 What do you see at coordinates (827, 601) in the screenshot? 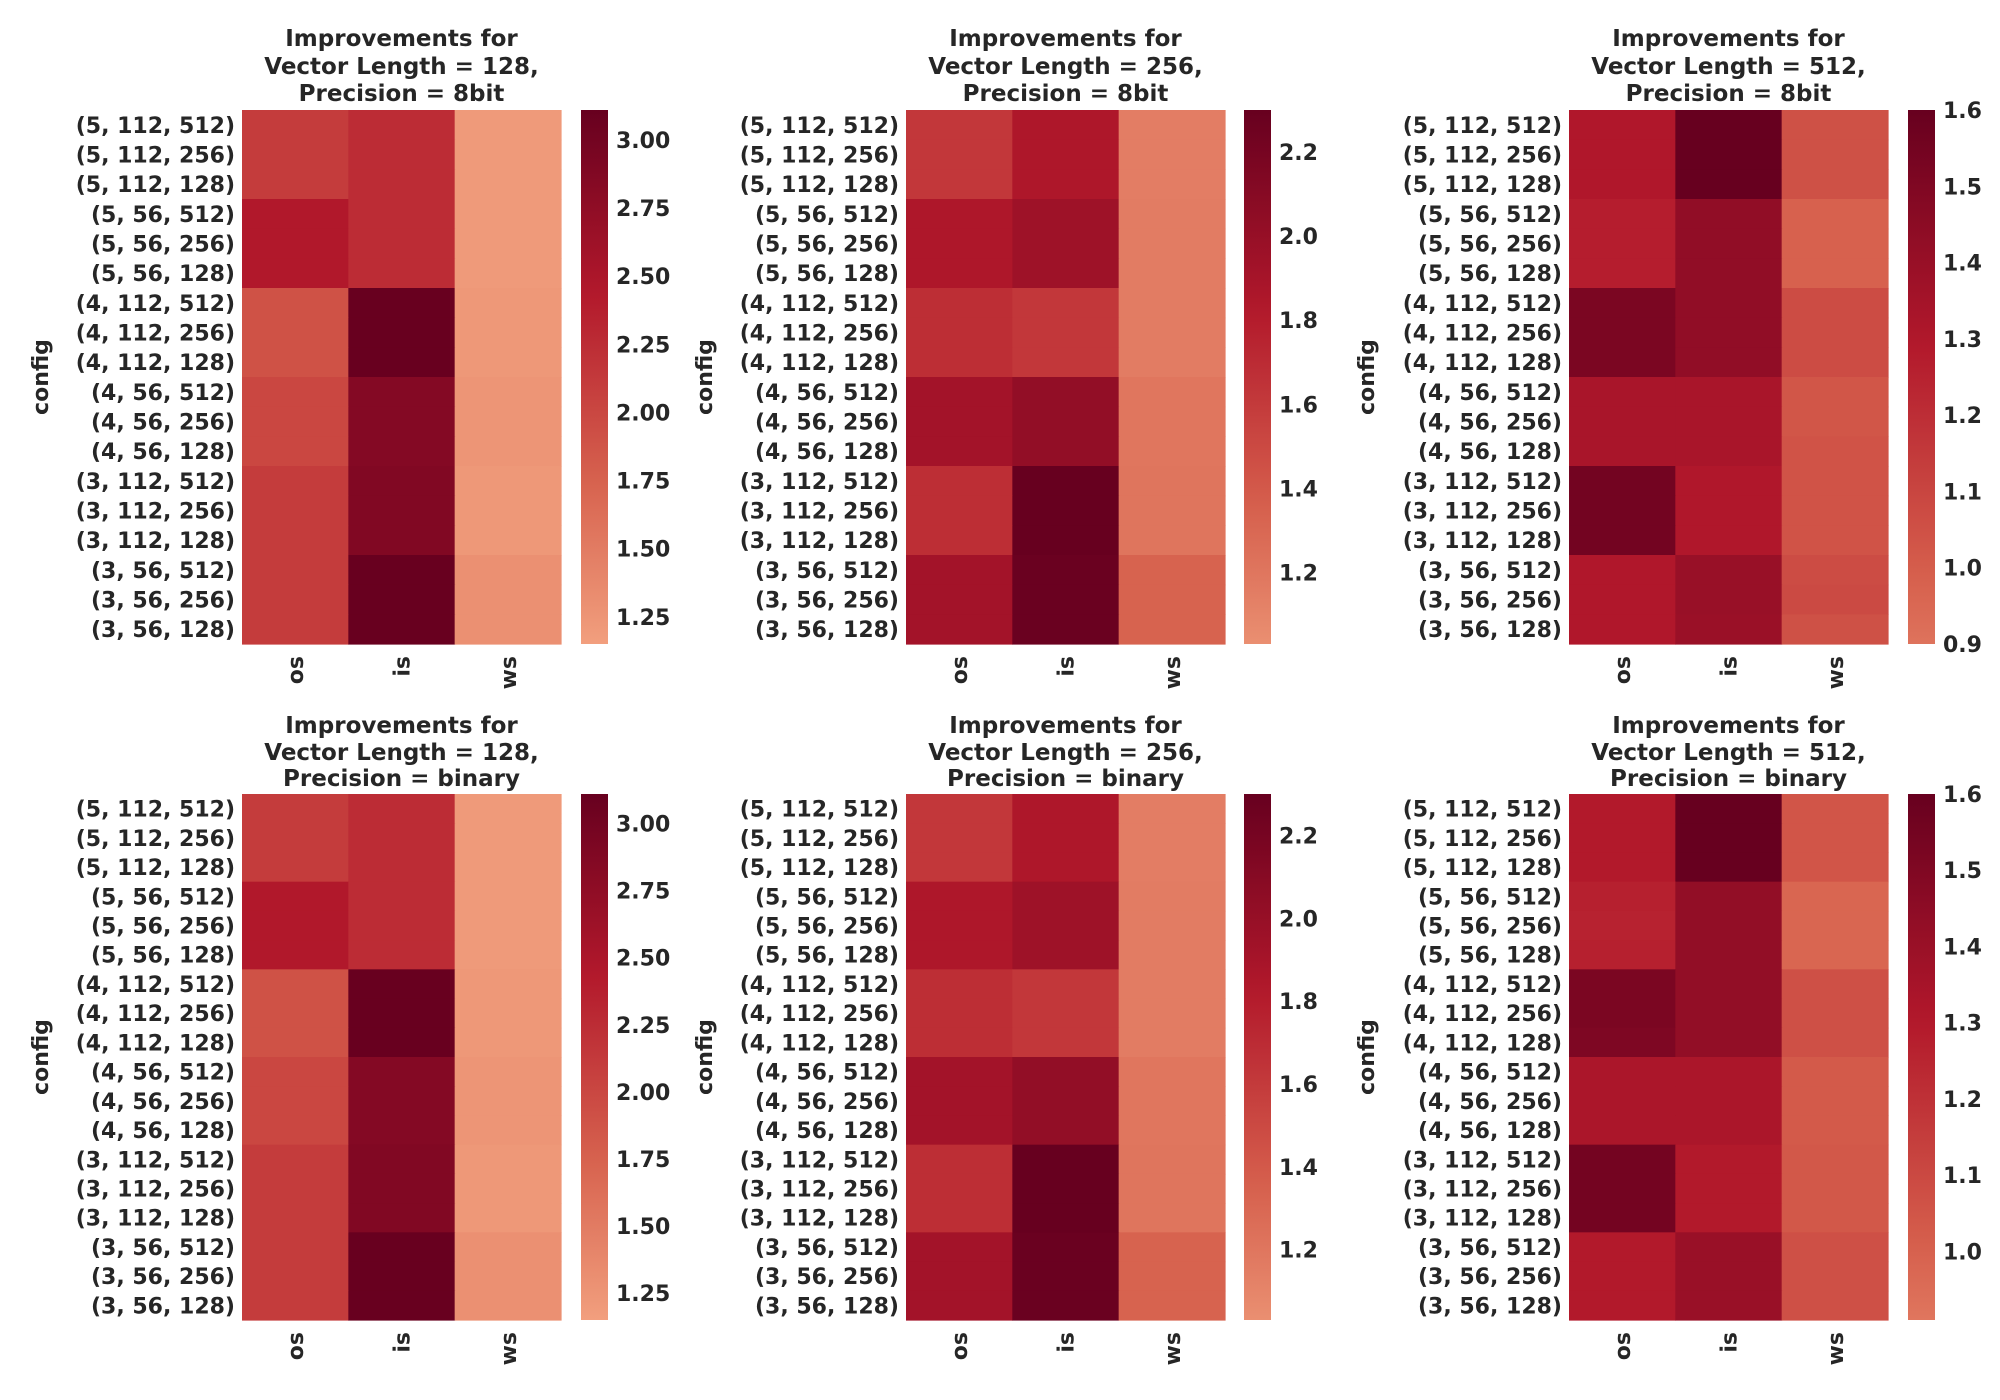
I see `y-tick-label: (3, 56, 256)` at bounding box center [827, 601].